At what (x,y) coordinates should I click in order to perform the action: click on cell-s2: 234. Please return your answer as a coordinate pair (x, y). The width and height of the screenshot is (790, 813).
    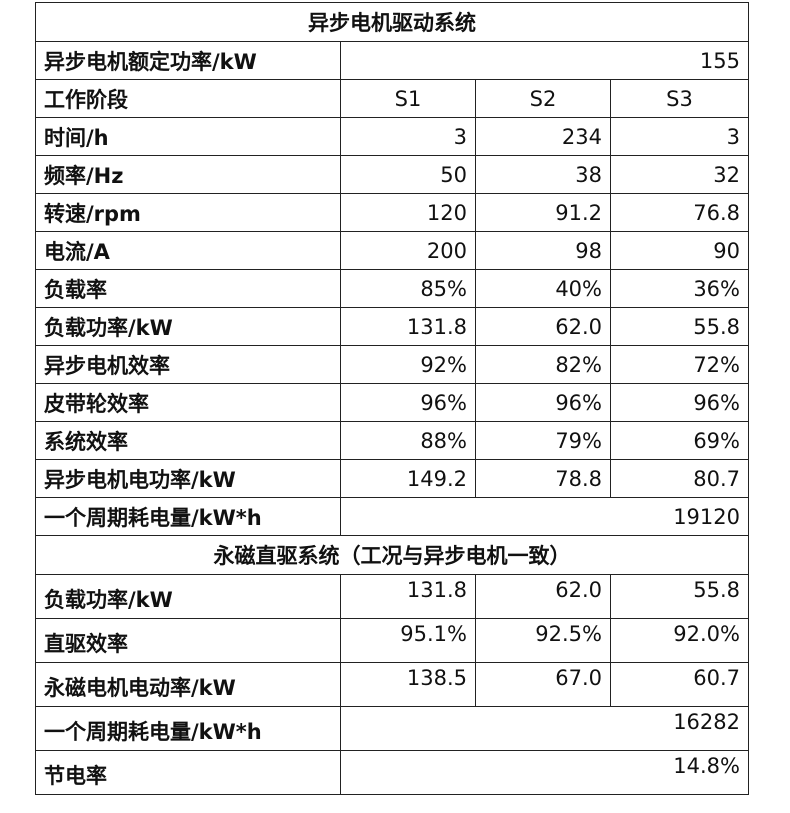
    Looking at the image, I should click on (543, 136).